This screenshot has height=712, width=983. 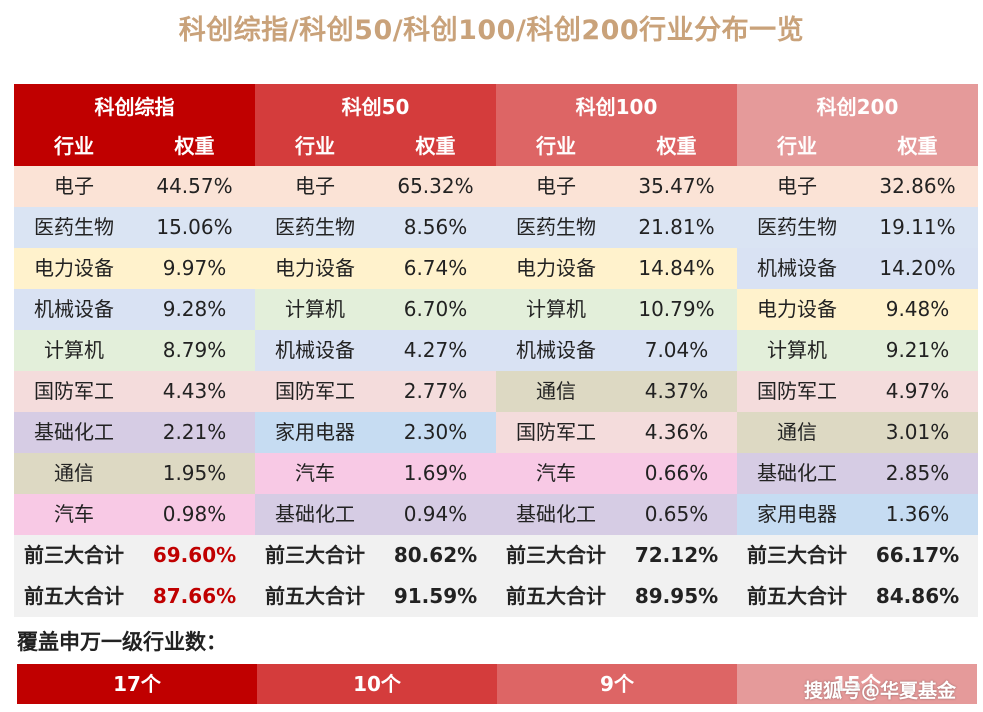 I want to click on weight-cell: 2.77%, so click(x=435, y=391).